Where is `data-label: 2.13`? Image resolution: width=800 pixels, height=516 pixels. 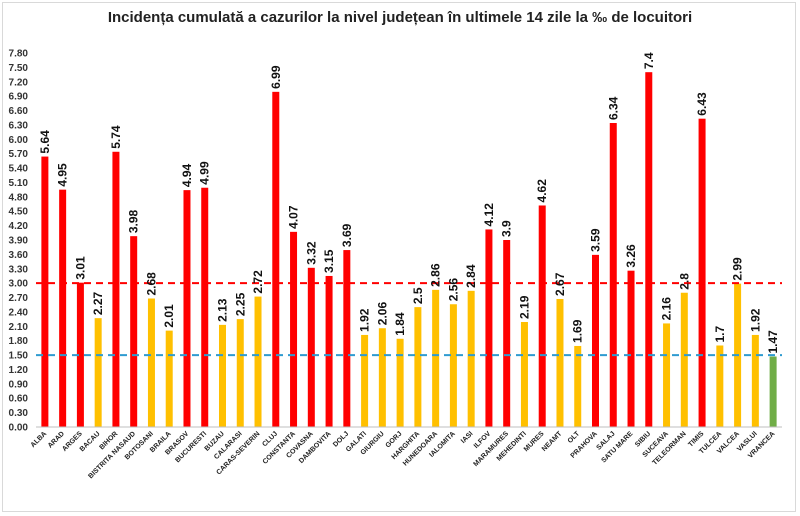 data-label: 2.13 is located at coordinates (223, 310).